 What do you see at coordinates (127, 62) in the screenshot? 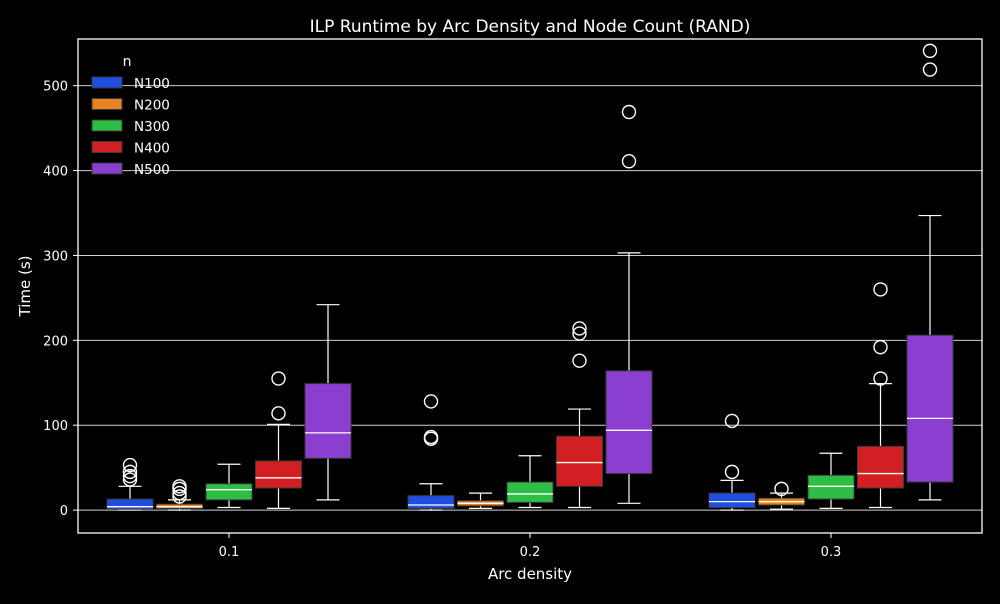
I see `legend-title: n` at bounding box center [127, 62].